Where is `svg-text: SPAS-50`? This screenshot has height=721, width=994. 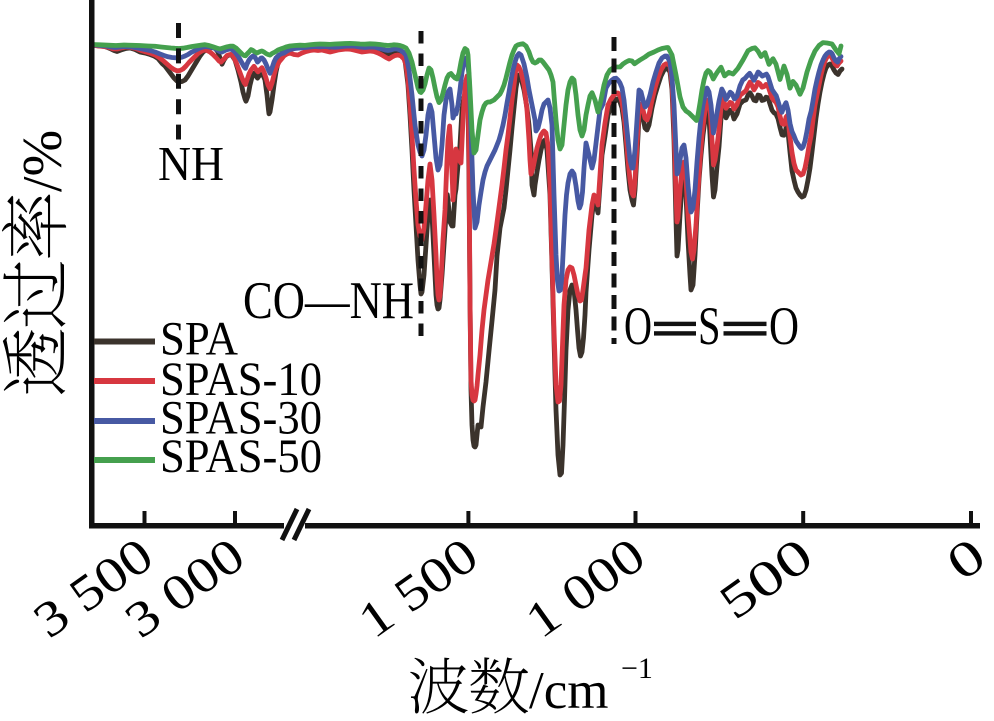
svg-text: SPAS-50 is located at coordinates (241, 456).